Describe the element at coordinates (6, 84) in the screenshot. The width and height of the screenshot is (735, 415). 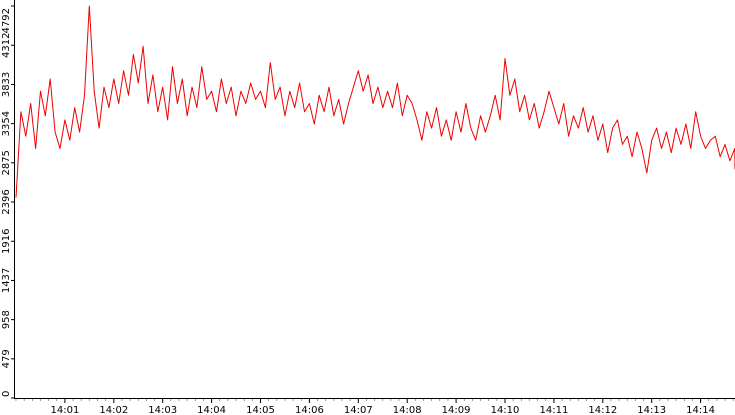
I see `y-tick-label: 3833` at that location.